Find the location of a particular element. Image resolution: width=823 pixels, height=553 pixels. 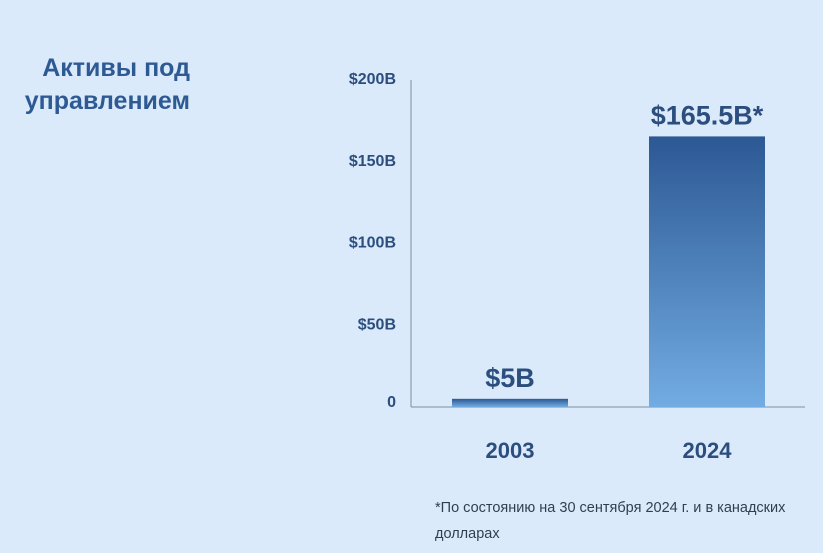

y-tick-label: $50B is located at coordinates (377, 324).